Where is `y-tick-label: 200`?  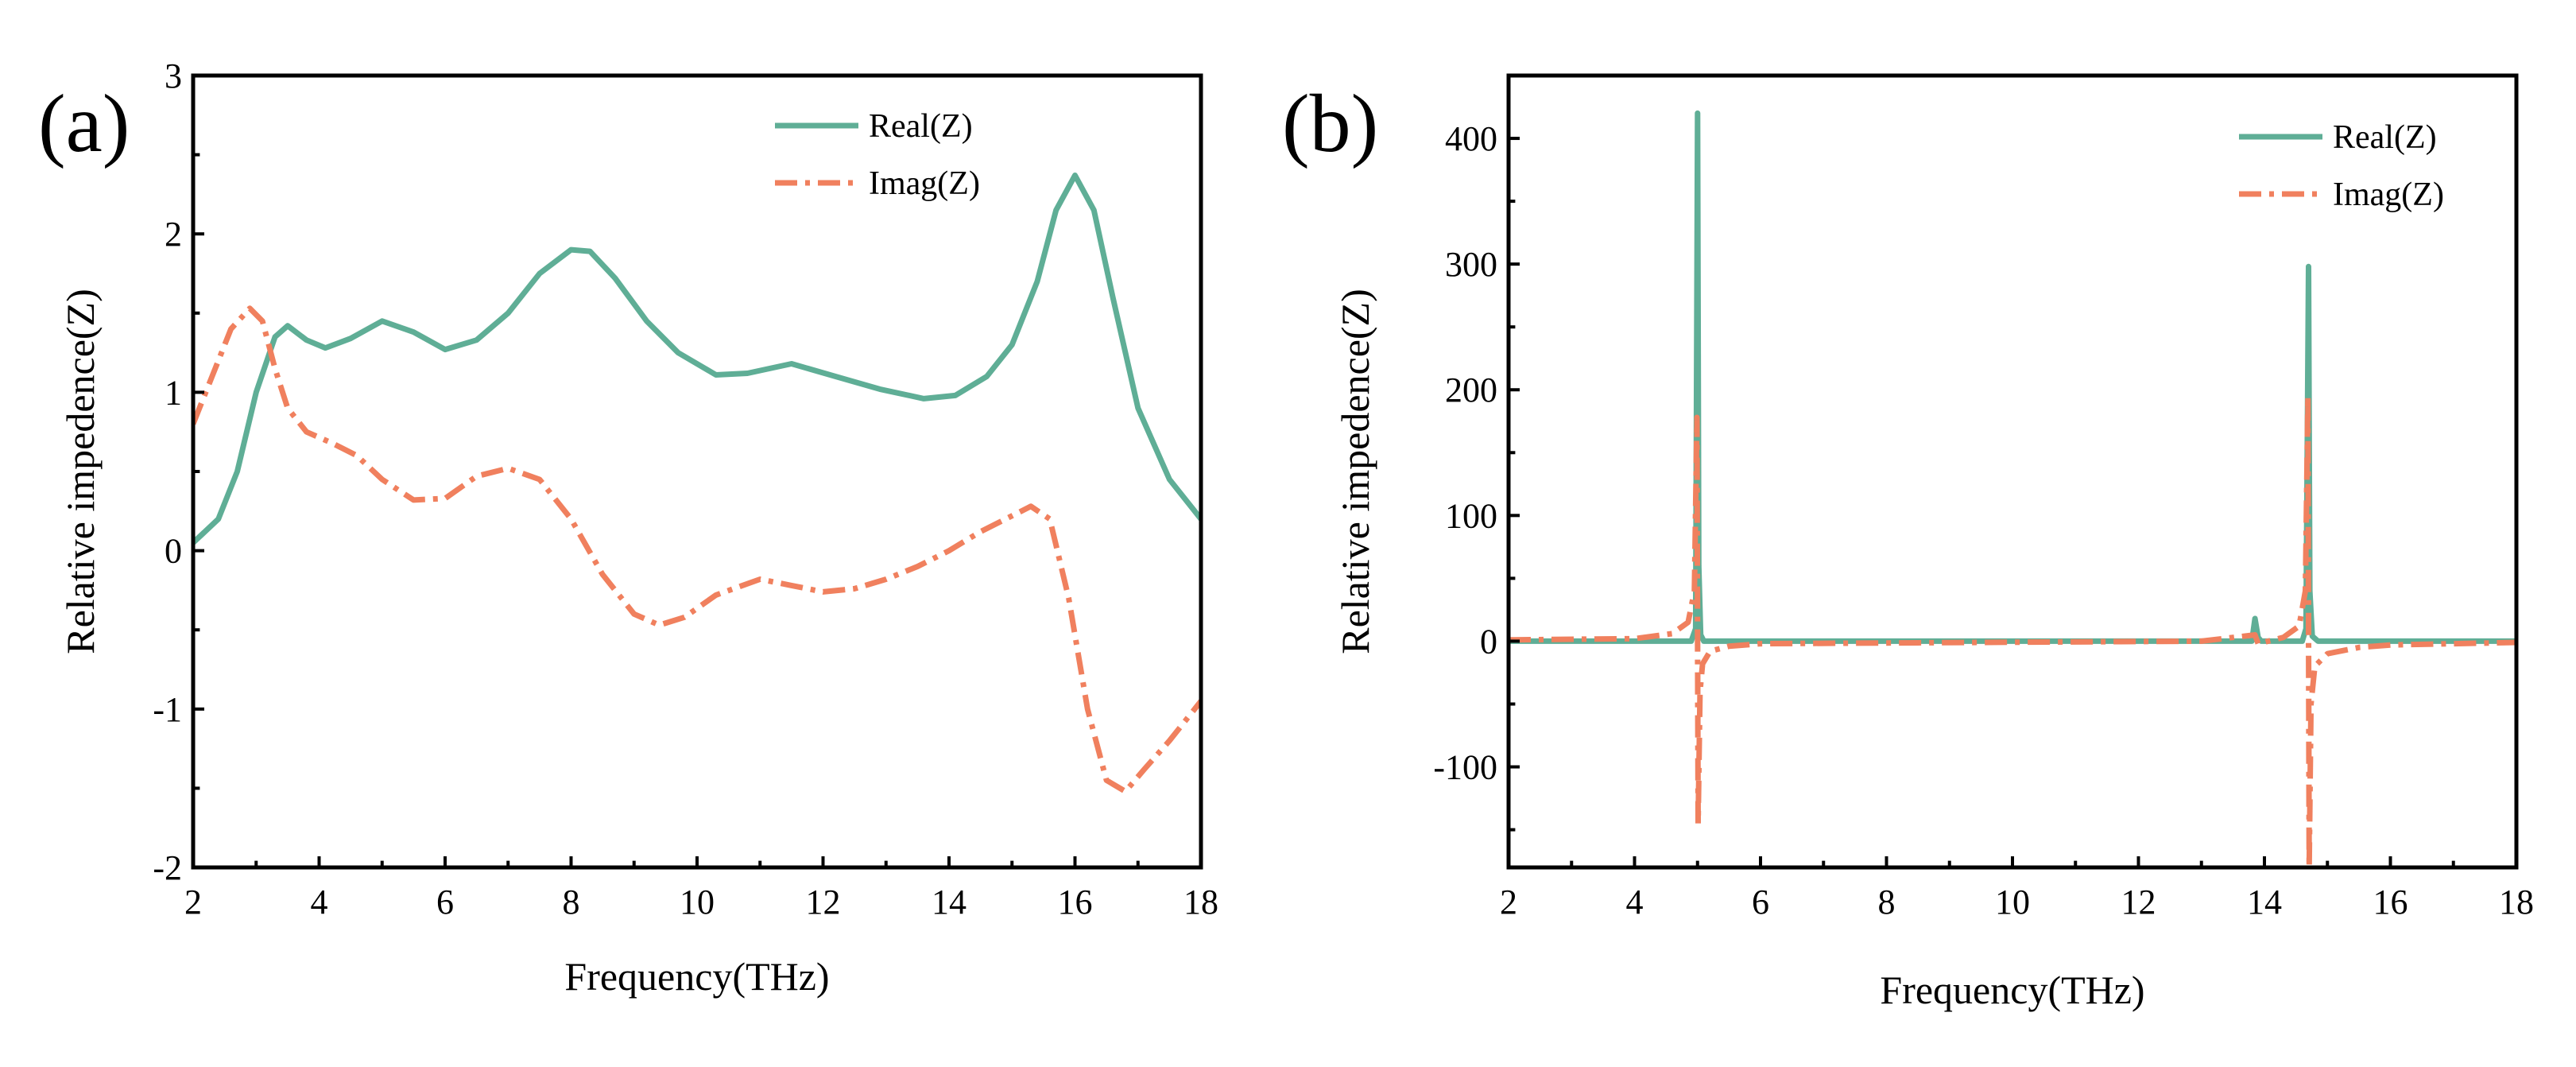
y-tick-label: 200 is located at coordinates (1471, 390).